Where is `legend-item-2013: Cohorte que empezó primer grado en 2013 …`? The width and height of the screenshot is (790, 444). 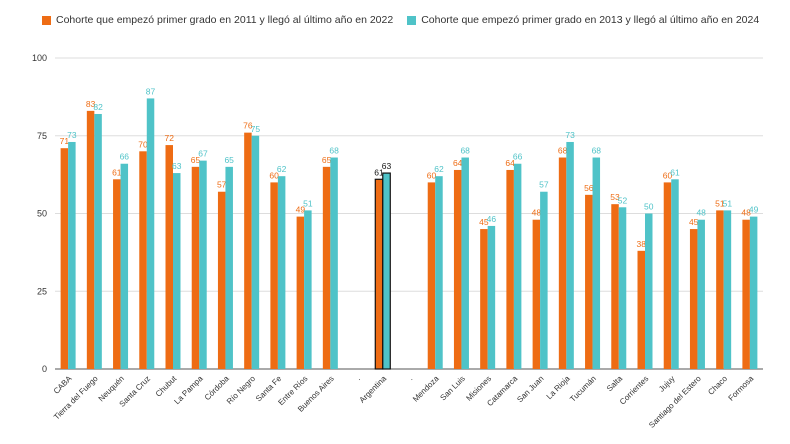
legend-item-2013: Cohorte que empezó primer grado en 2013 … is located at coordinates (583, 20).